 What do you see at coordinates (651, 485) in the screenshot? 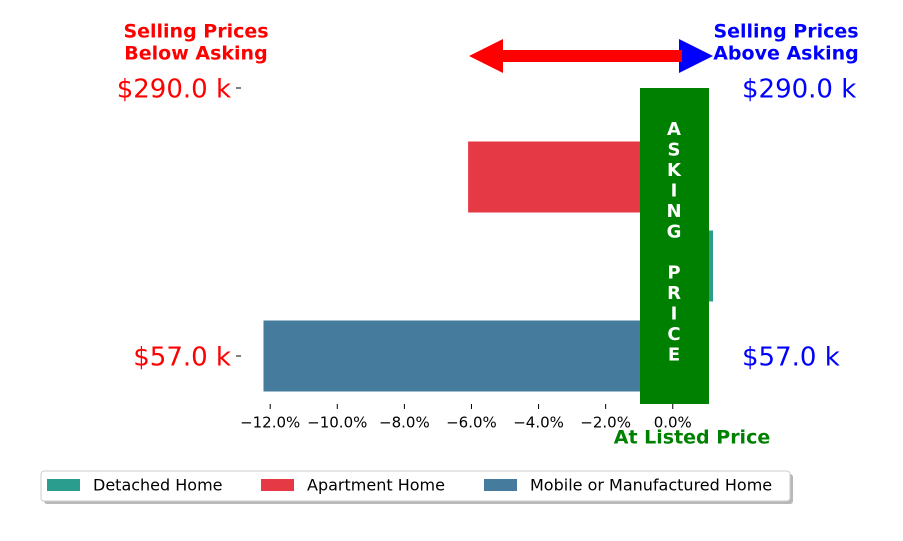
I see `legend-label: Mobile or Manufactured Home` at bounding box center [651, 485].